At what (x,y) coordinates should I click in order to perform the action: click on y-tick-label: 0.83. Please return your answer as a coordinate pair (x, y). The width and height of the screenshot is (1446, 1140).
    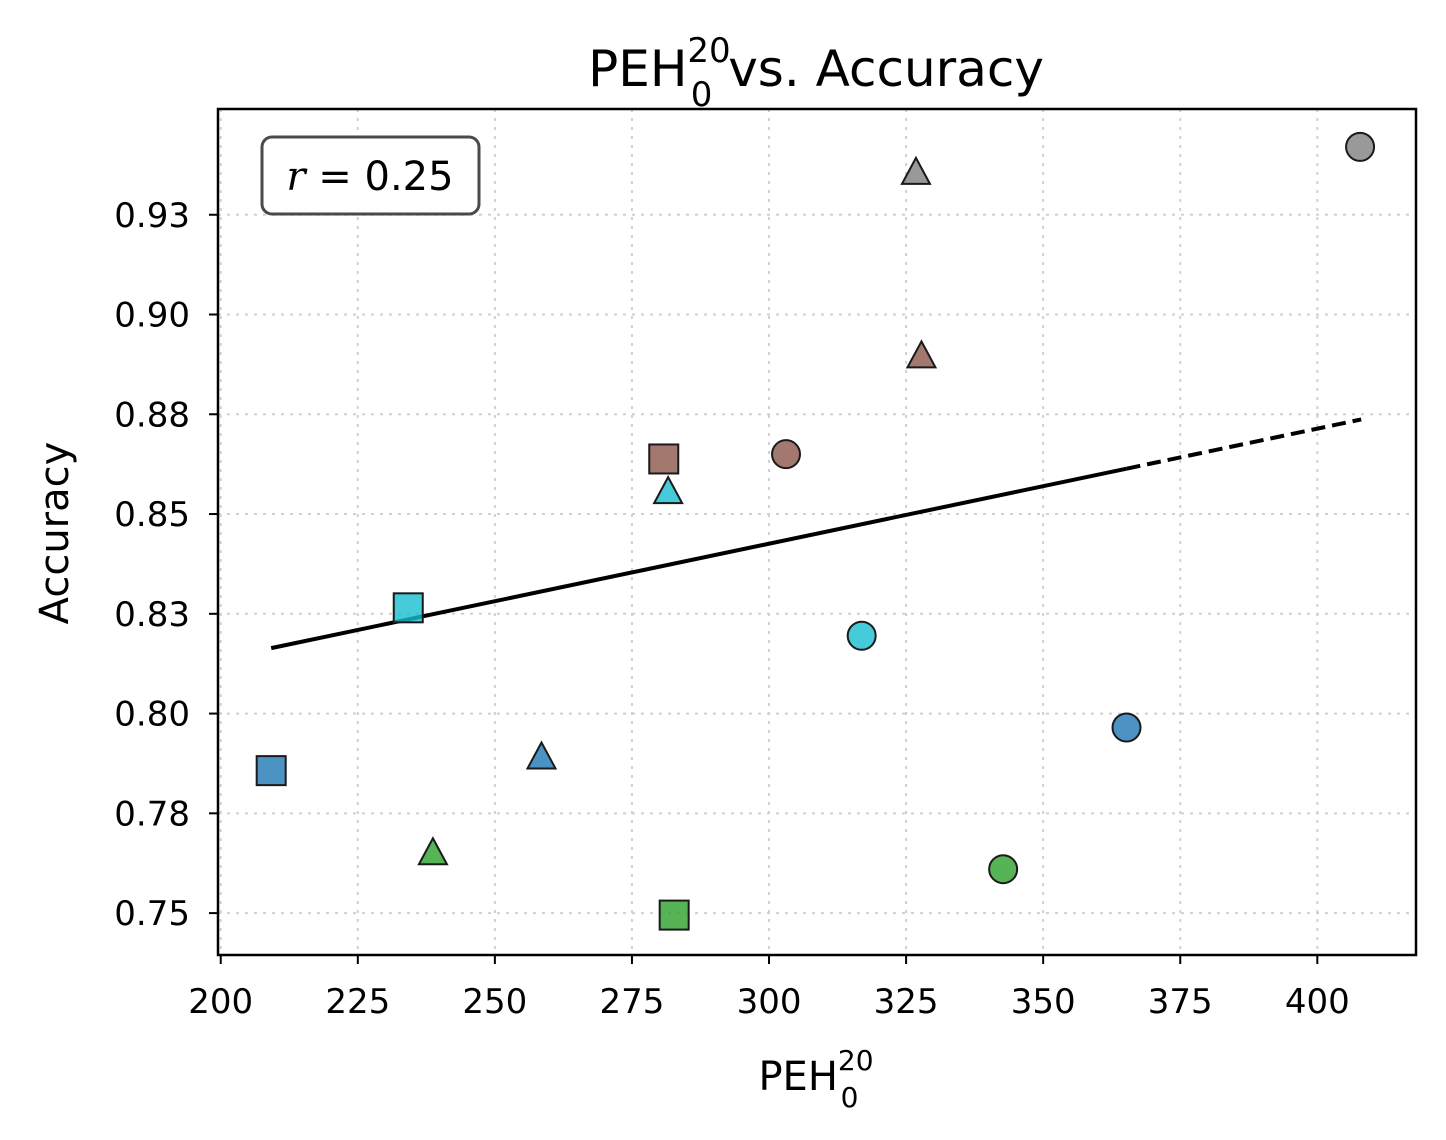
    Looking at the image, I should click on (152, 615).